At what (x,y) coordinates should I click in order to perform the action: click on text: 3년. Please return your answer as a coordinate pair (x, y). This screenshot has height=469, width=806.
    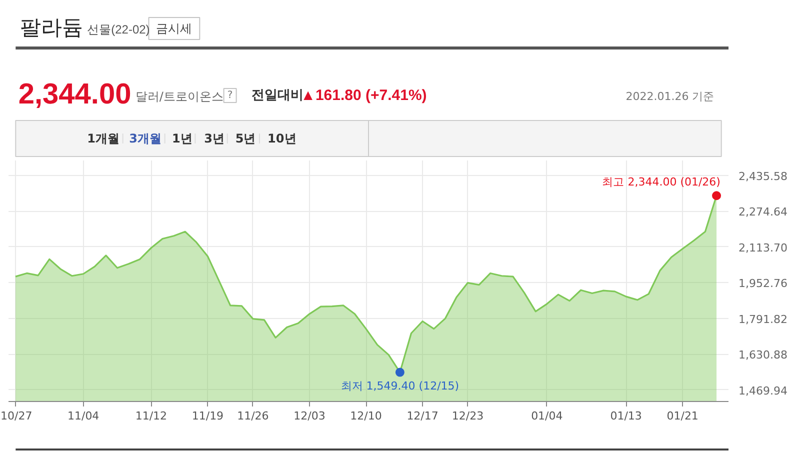
    Looking at the image, I should click on (214, 139).